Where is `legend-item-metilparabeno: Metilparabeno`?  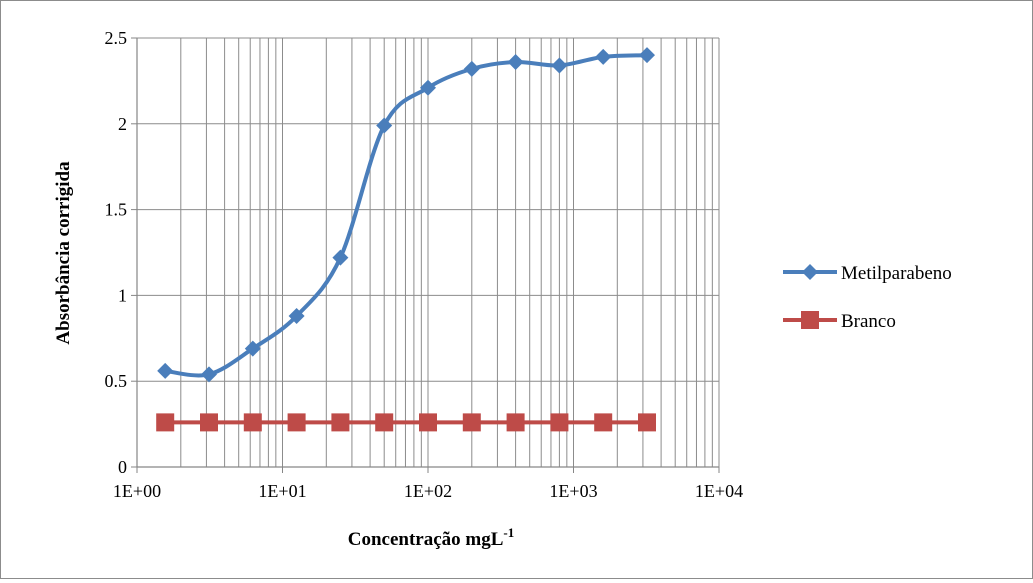
legend-item-metilparabeno: Metilparabeno is located at coordinates (867, 273).